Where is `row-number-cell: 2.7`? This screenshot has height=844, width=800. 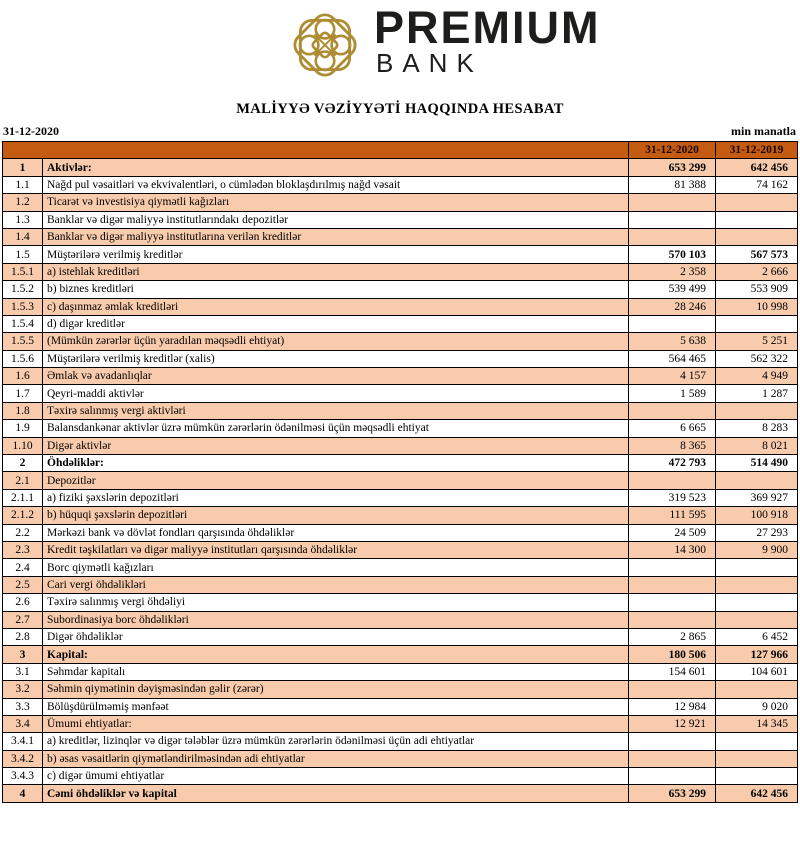 row-number-cell: 2.7 is located at coordinates (22, 619).